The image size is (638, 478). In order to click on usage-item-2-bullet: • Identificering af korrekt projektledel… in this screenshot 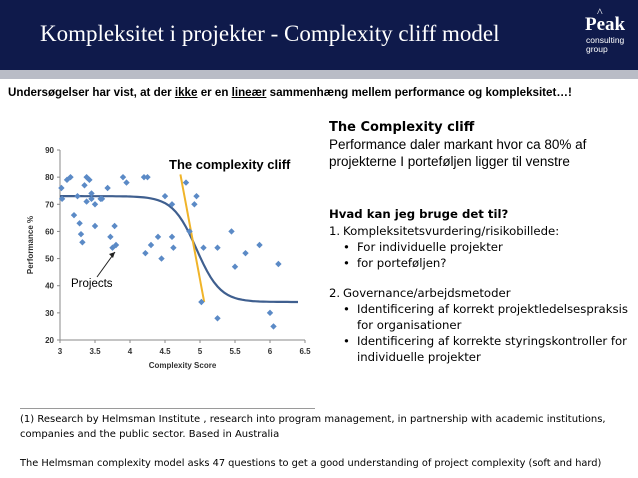, I will do `click(488, 317)`.